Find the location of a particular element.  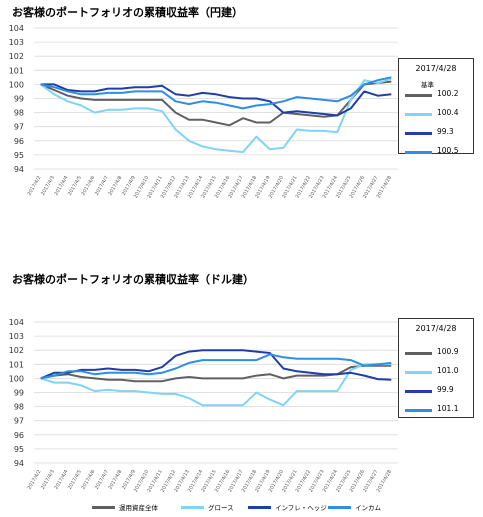

legend-box-usd: 2017/4/28 100.9 101.0 99.9 101.1 is located at coordinates (436, 368).